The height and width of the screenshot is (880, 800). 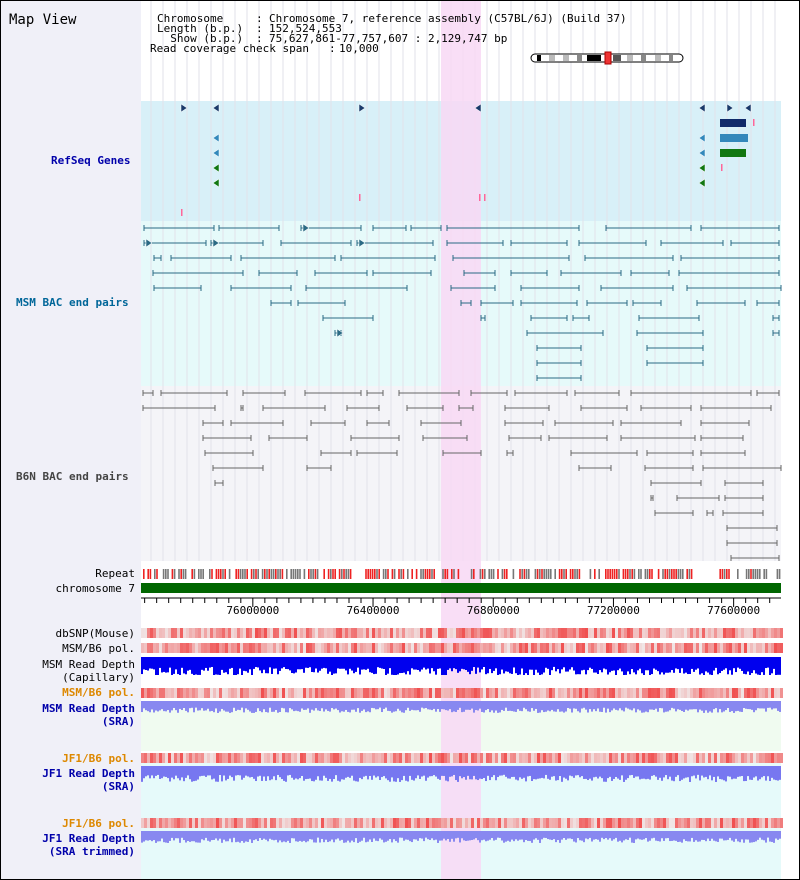 I want to click on refseq-mark, so click(x=722, y=167).